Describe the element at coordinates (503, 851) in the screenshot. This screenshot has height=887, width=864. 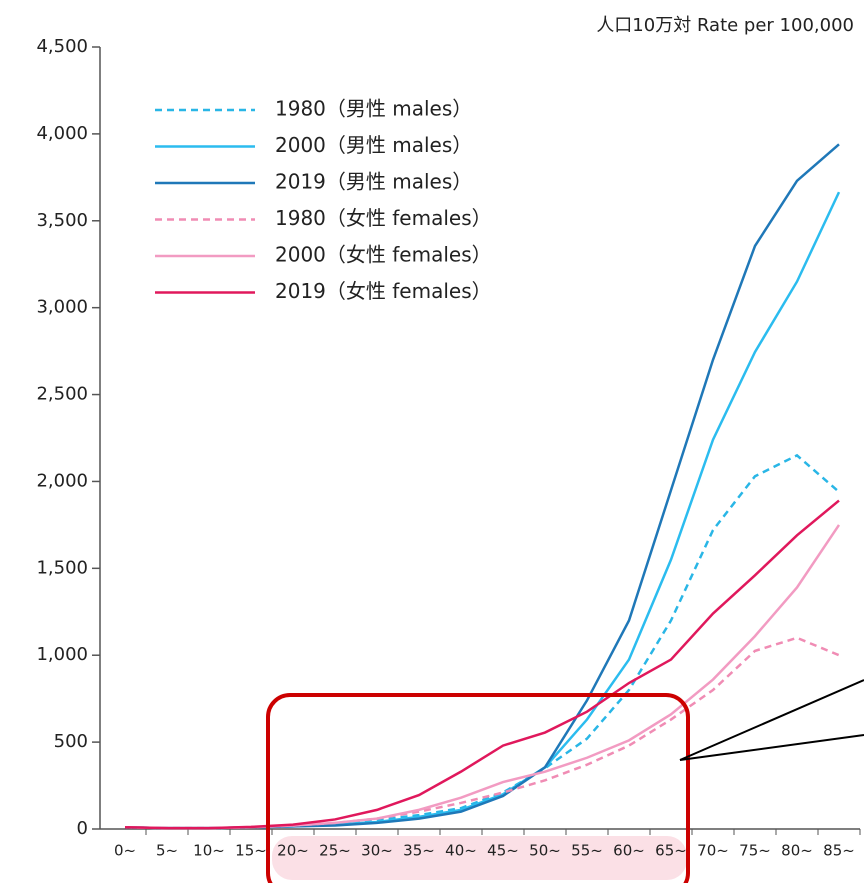
I see `x-tick-label: 45~` at that location.